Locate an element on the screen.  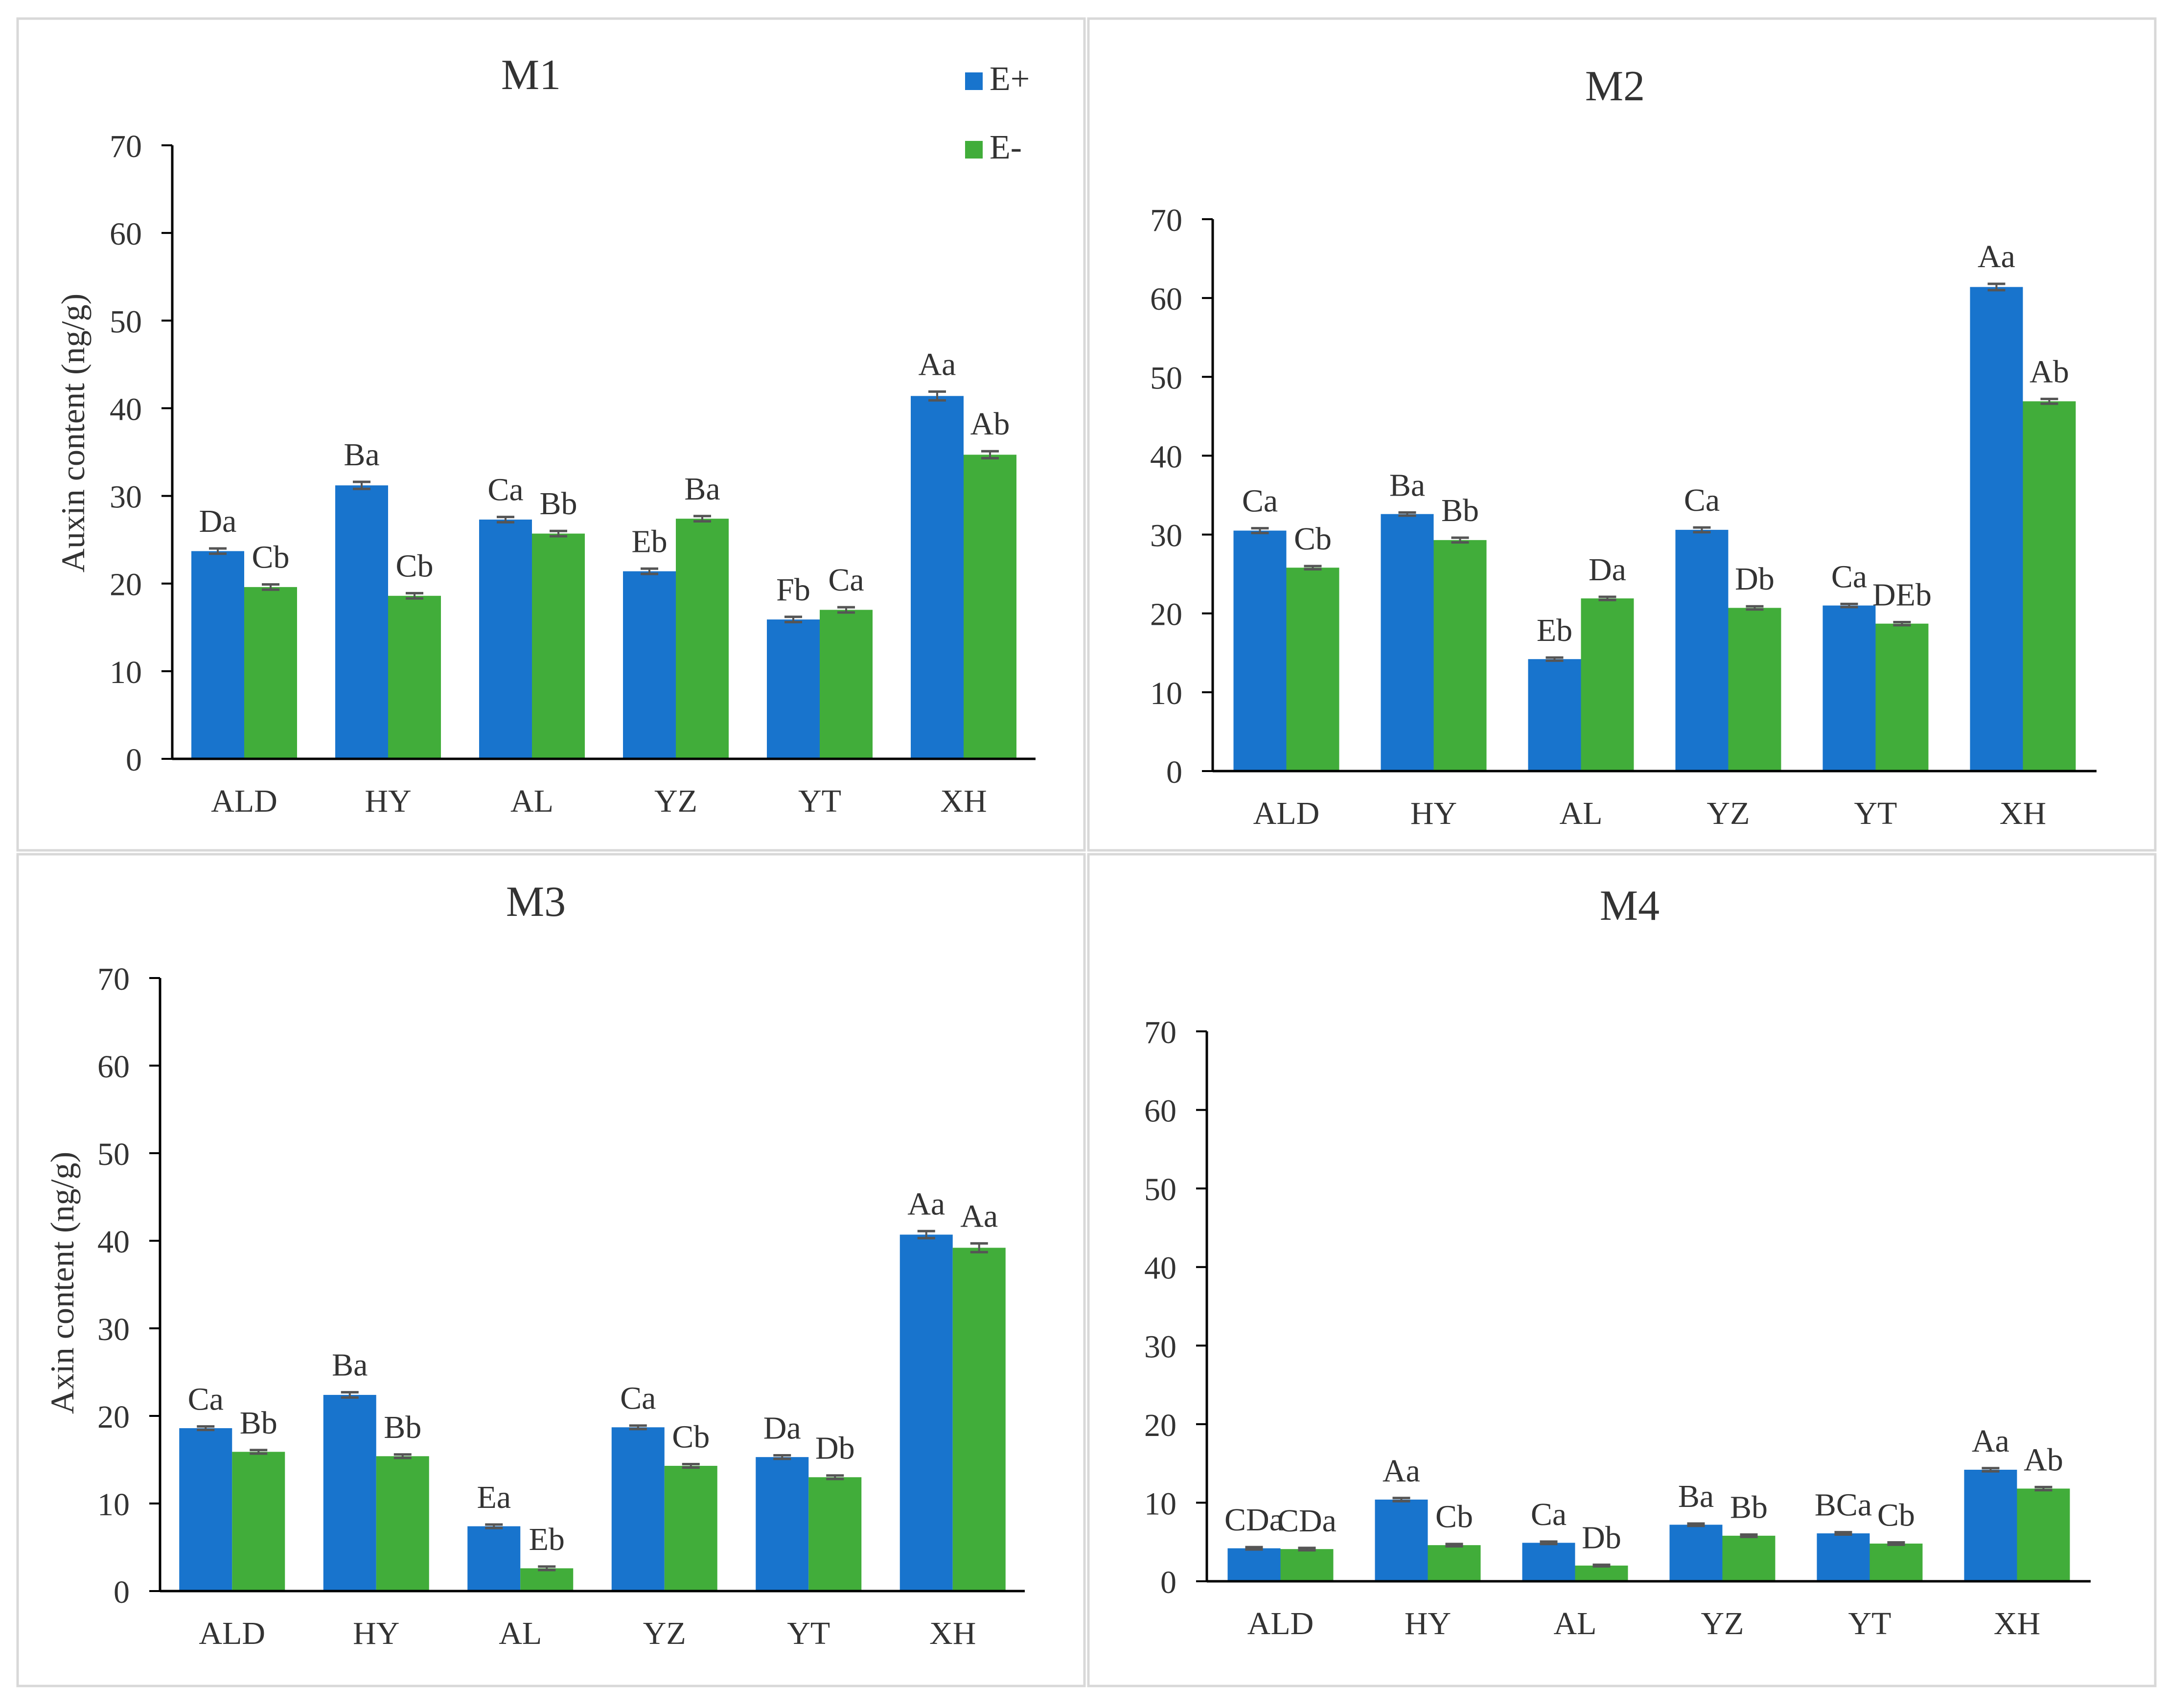
x-tick-label: YT is located at coordinates (820, 801).